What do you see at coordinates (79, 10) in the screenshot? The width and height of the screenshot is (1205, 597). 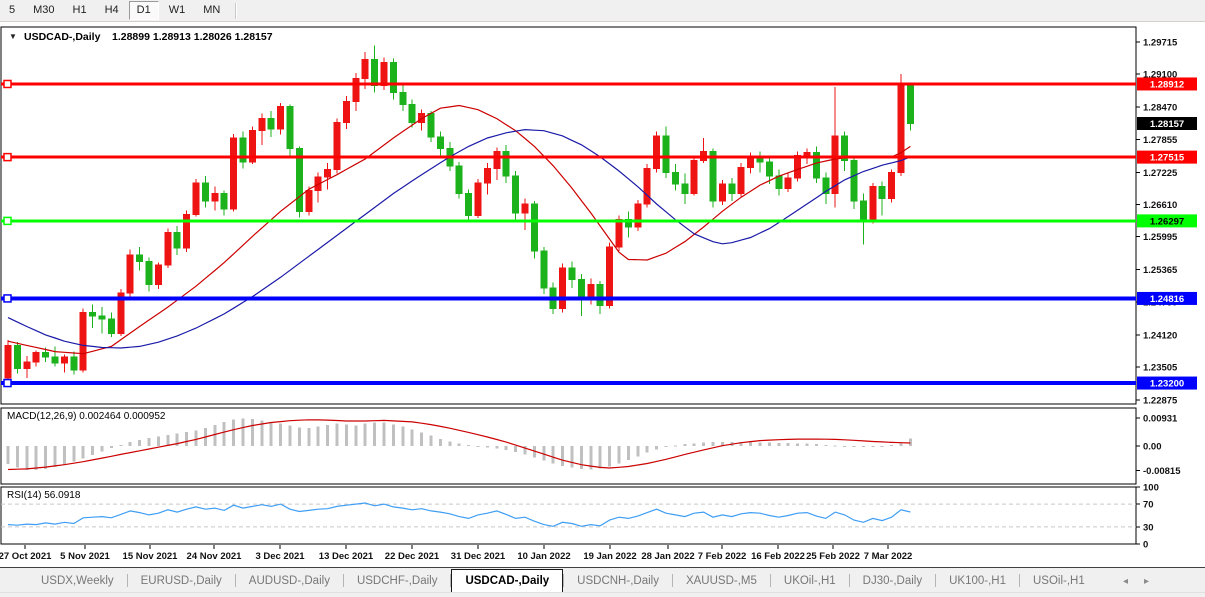 I see `timeframe-button-h1: H1` at bounding box center [79, 10].